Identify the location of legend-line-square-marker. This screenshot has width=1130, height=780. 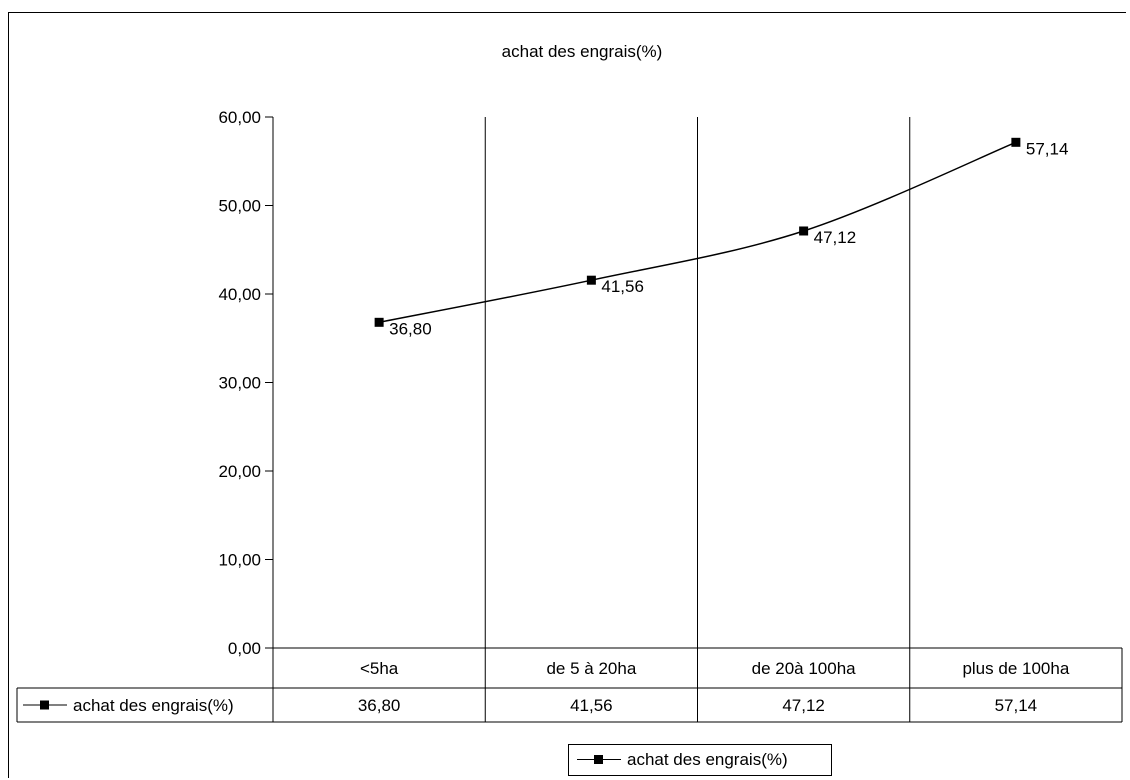
(599, 760).